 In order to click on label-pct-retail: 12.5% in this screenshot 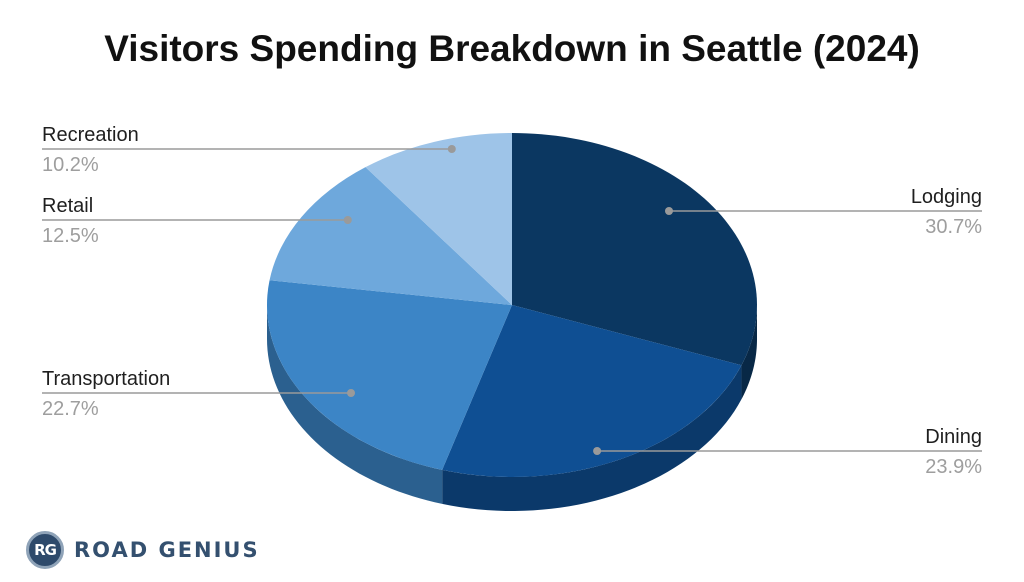, I will do `click(70, 236)`.